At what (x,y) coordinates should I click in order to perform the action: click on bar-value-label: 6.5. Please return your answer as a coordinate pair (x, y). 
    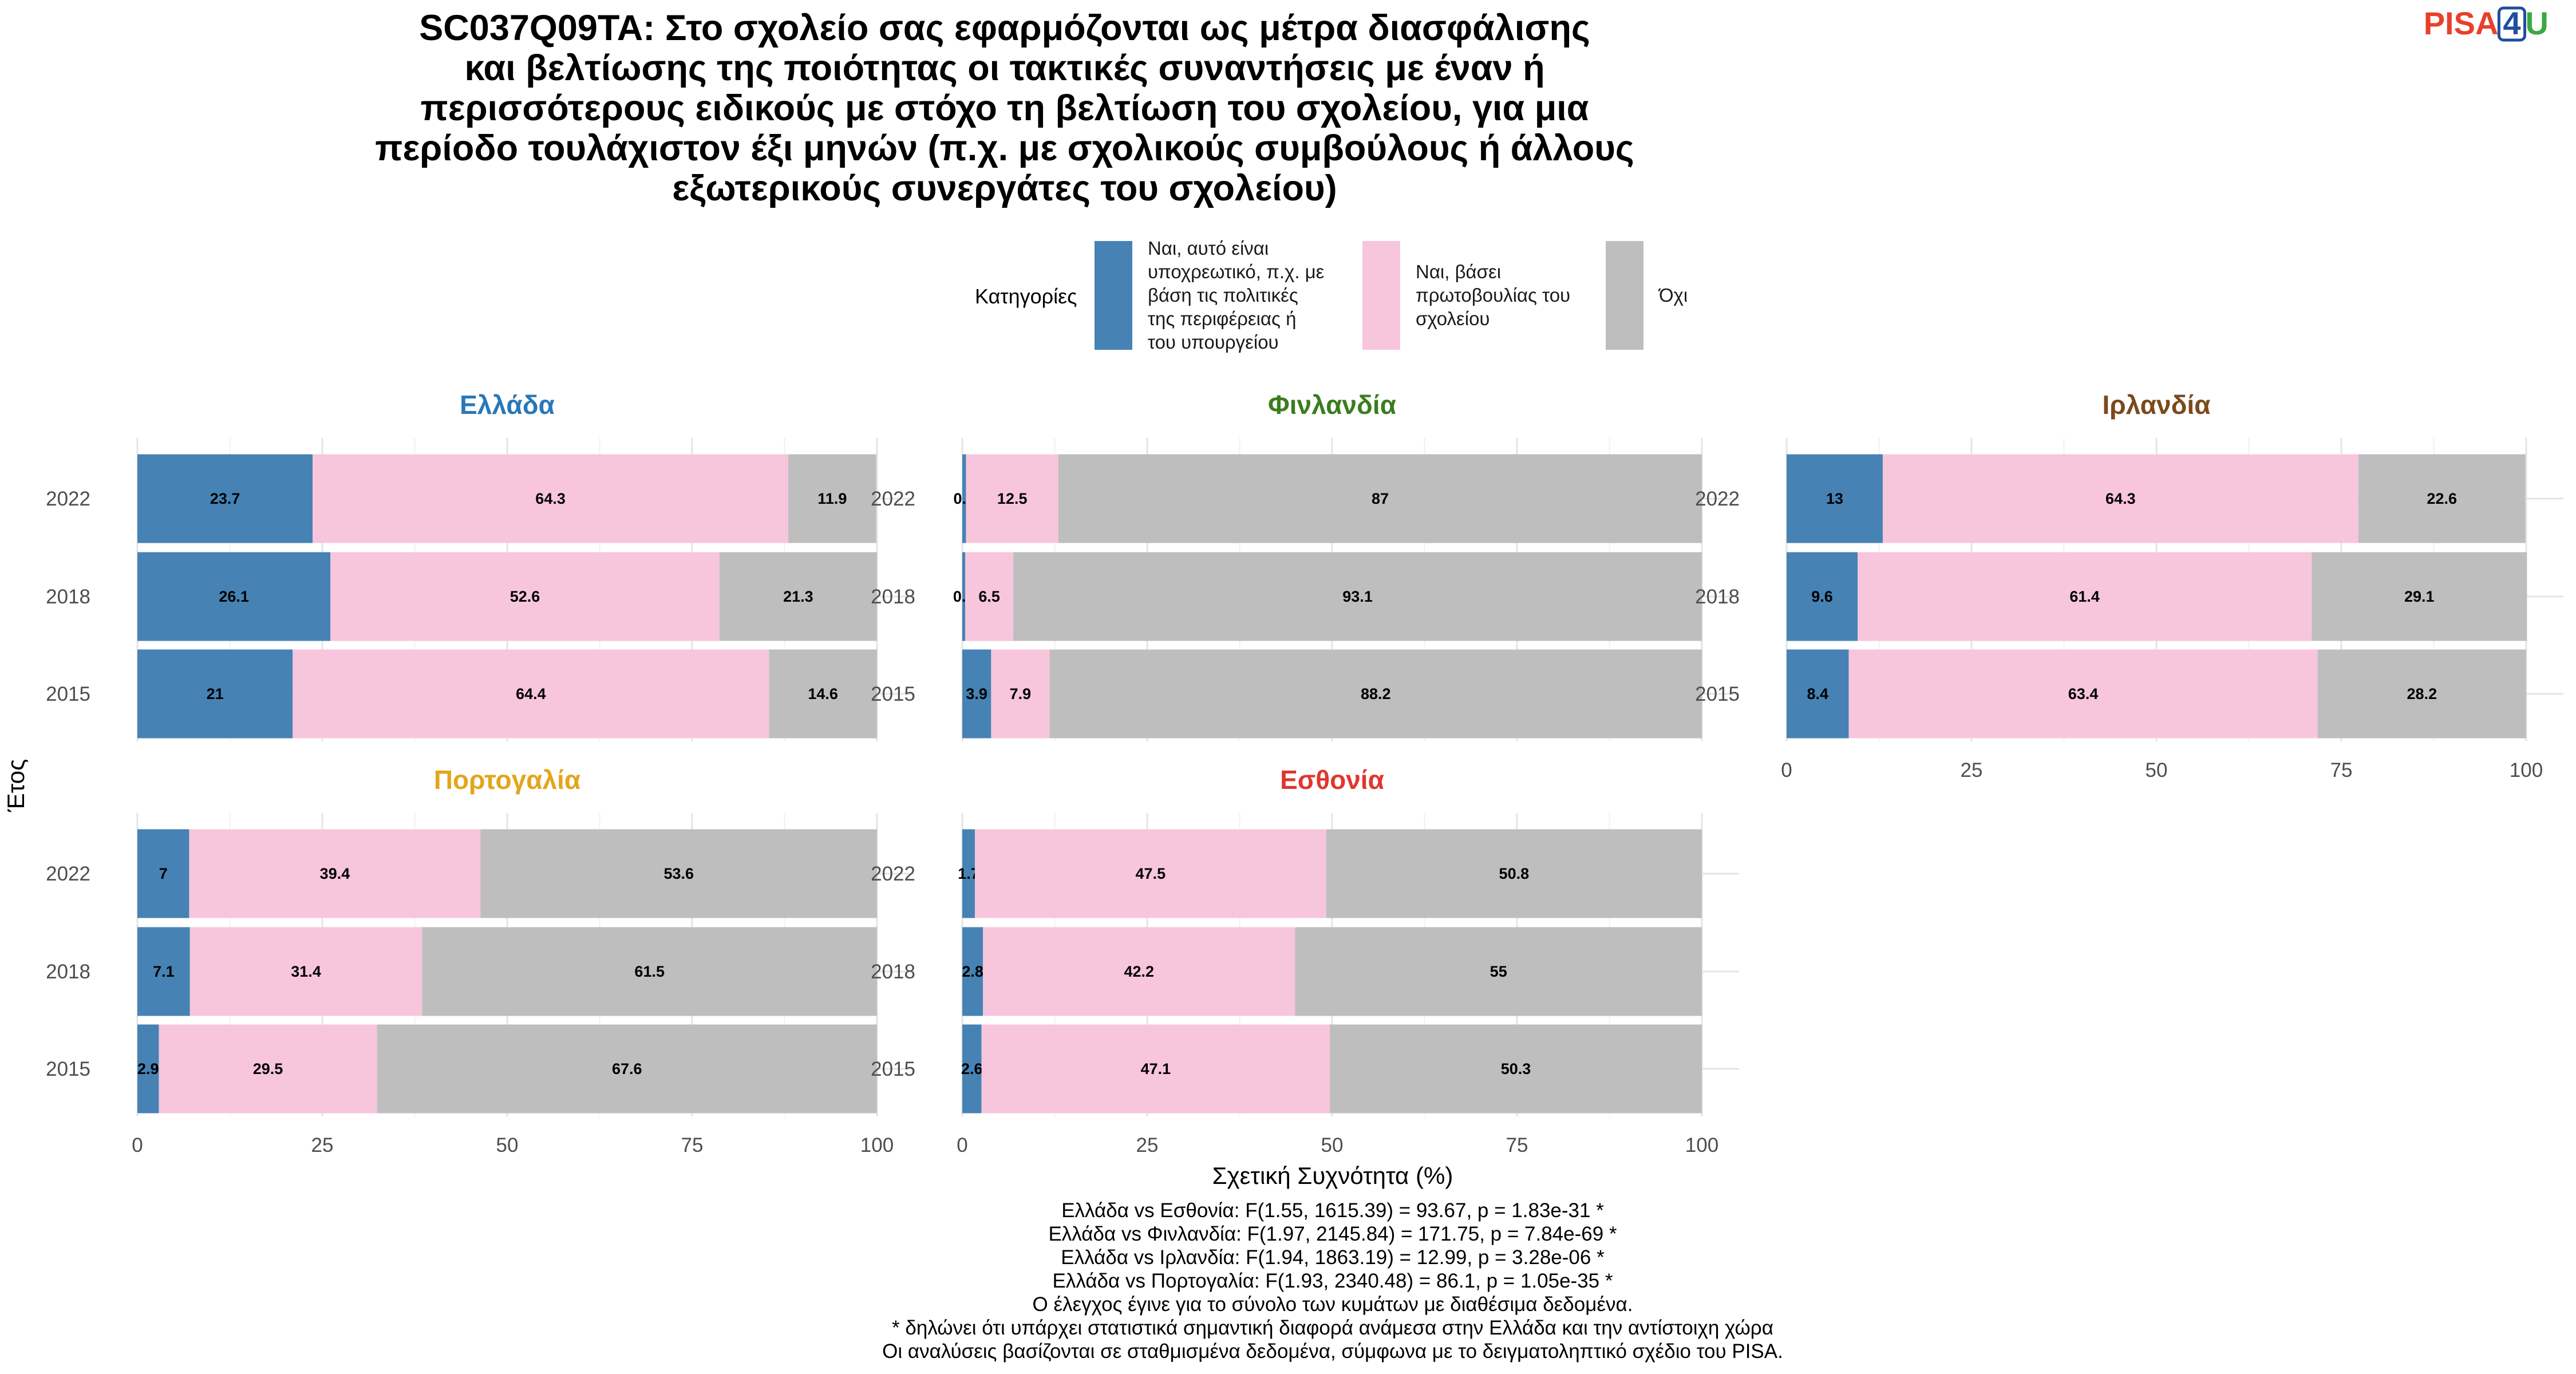
    Looking at the image, I should click on (989, 596).